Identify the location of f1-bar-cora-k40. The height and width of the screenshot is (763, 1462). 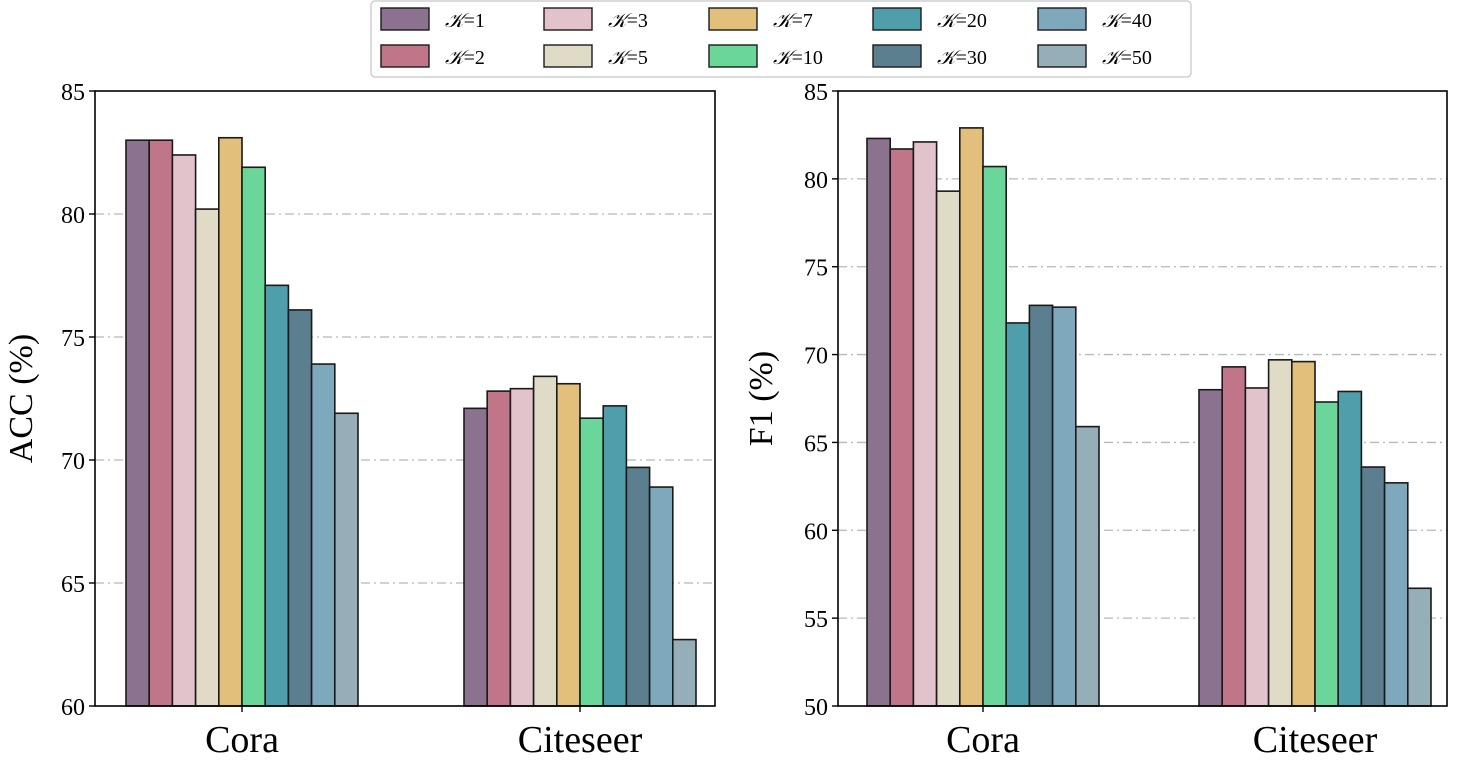
(1064, 506).